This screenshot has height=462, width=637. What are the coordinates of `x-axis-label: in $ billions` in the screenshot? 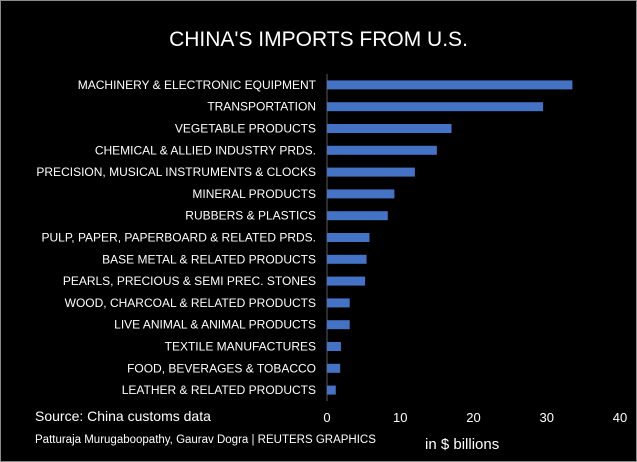 It's located at (462, 444).